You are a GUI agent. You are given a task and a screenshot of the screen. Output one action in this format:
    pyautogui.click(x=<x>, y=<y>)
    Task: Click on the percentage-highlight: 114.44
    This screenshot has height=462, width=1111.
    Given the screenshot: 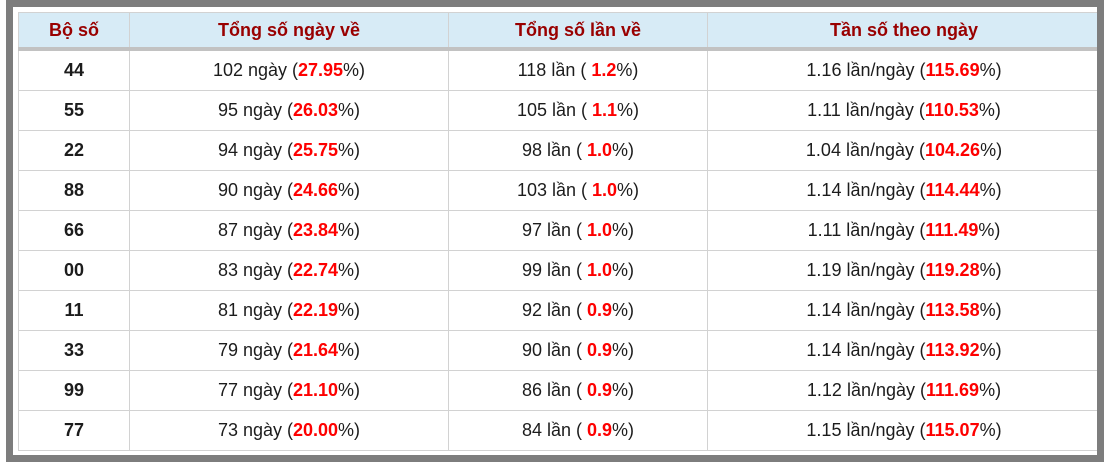 What is the action you would take?
    pyautogui.click(x=952, y=190)
    